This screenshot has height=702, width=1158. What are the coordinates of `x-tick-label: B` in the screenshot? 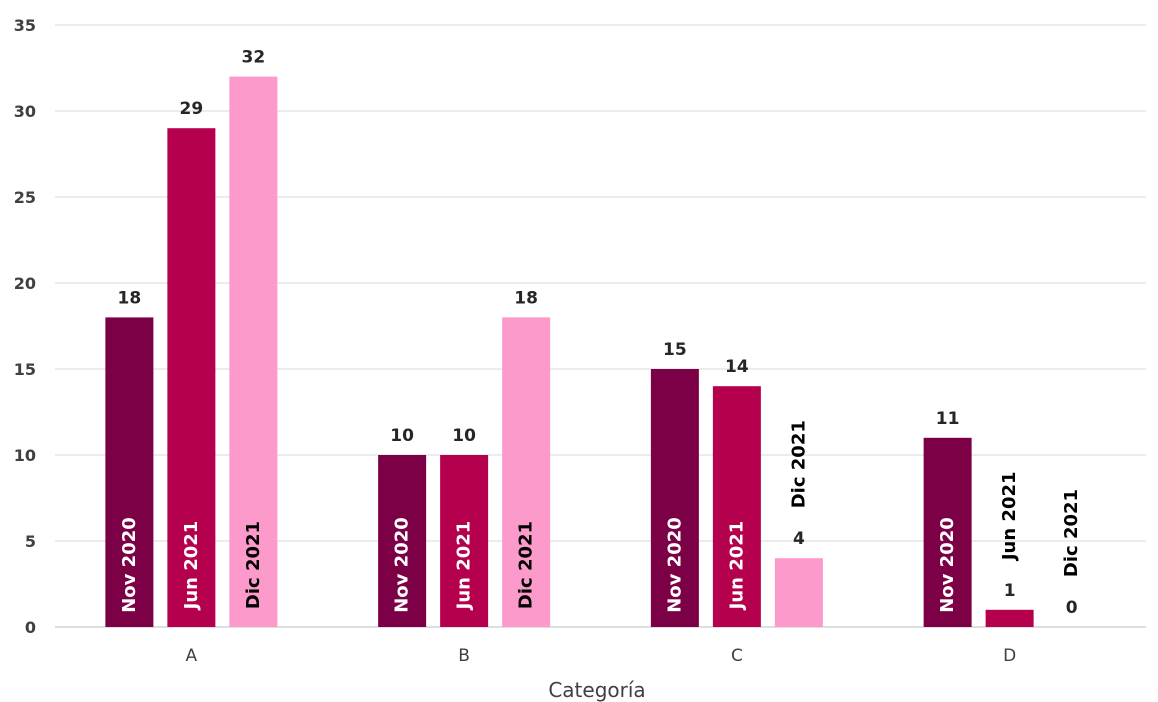 It's located at (464, 656).